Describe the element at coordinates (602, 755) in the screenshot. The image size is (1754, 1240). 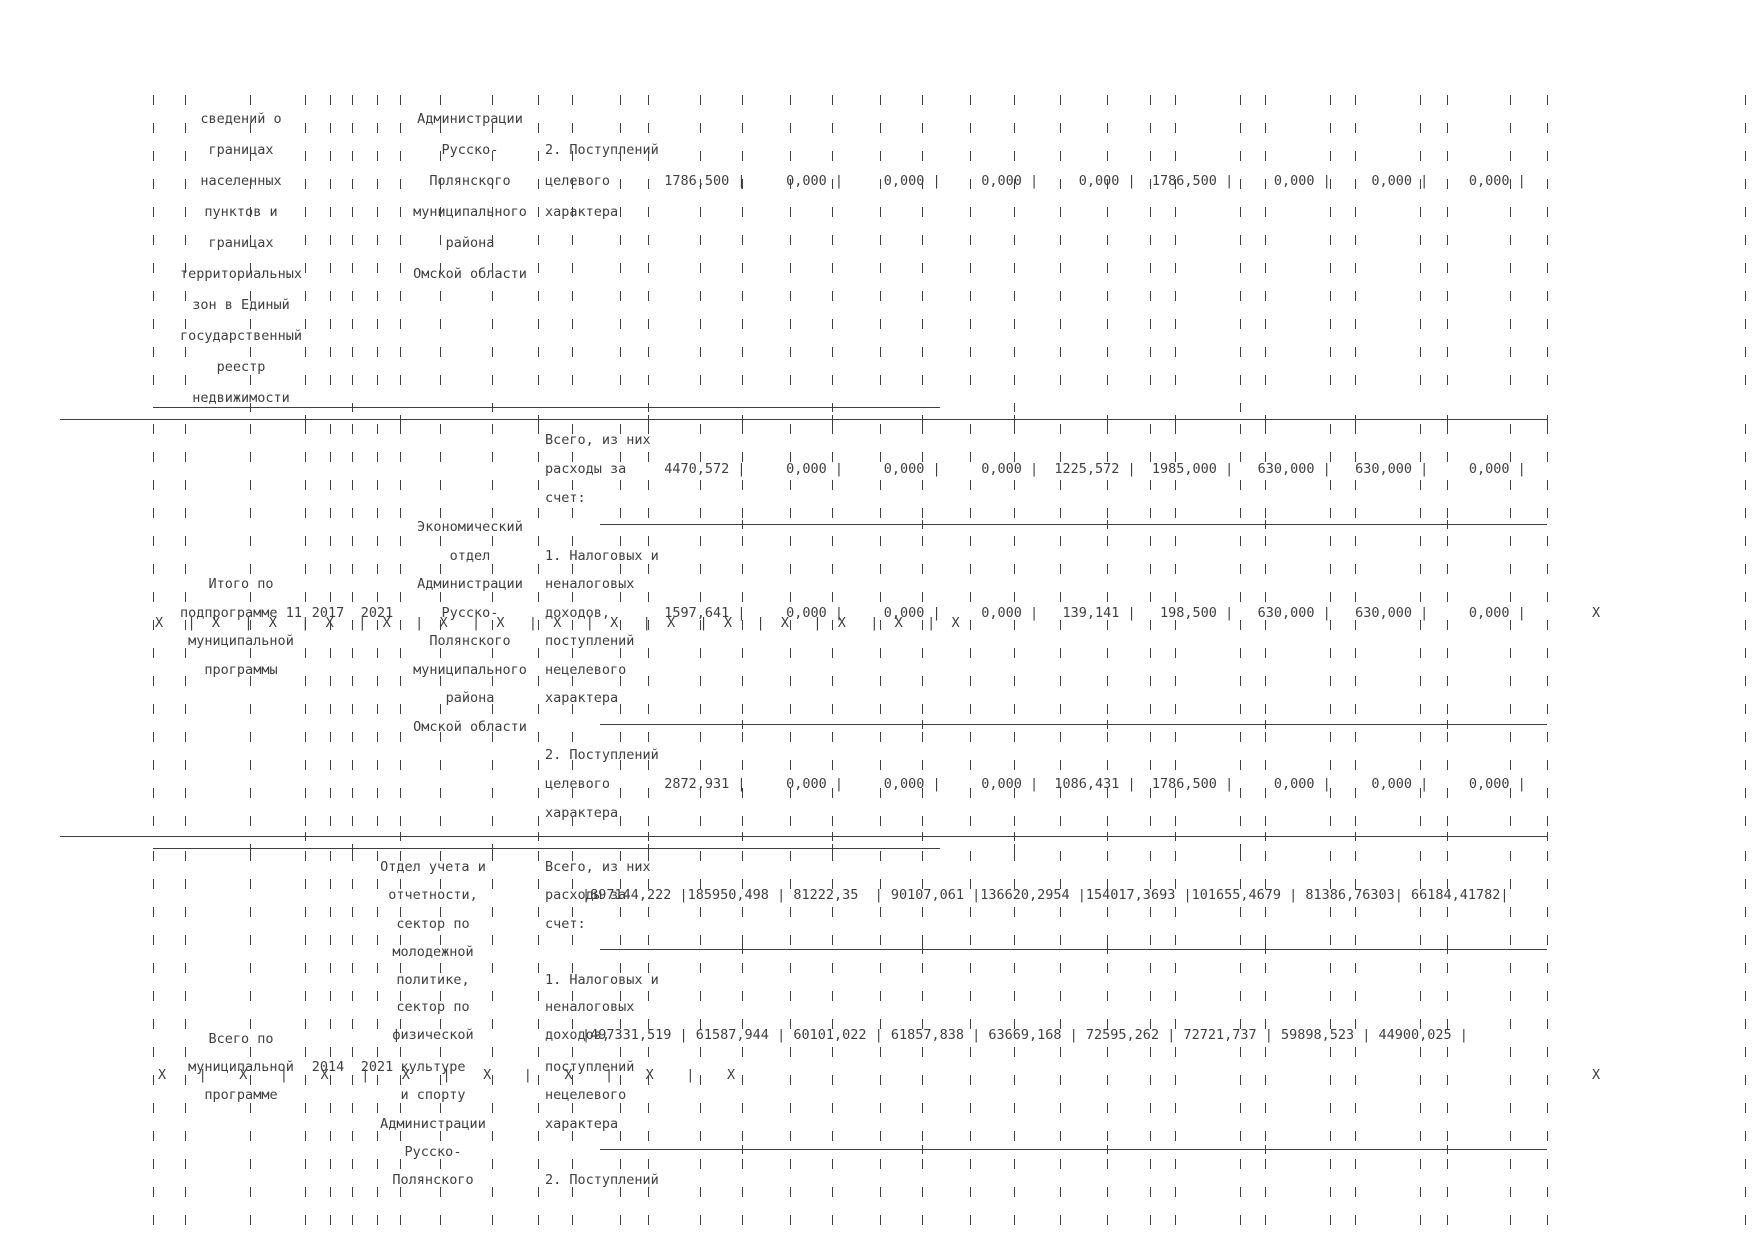
I see `funding-source-line: 2. Поступлений` at that location.